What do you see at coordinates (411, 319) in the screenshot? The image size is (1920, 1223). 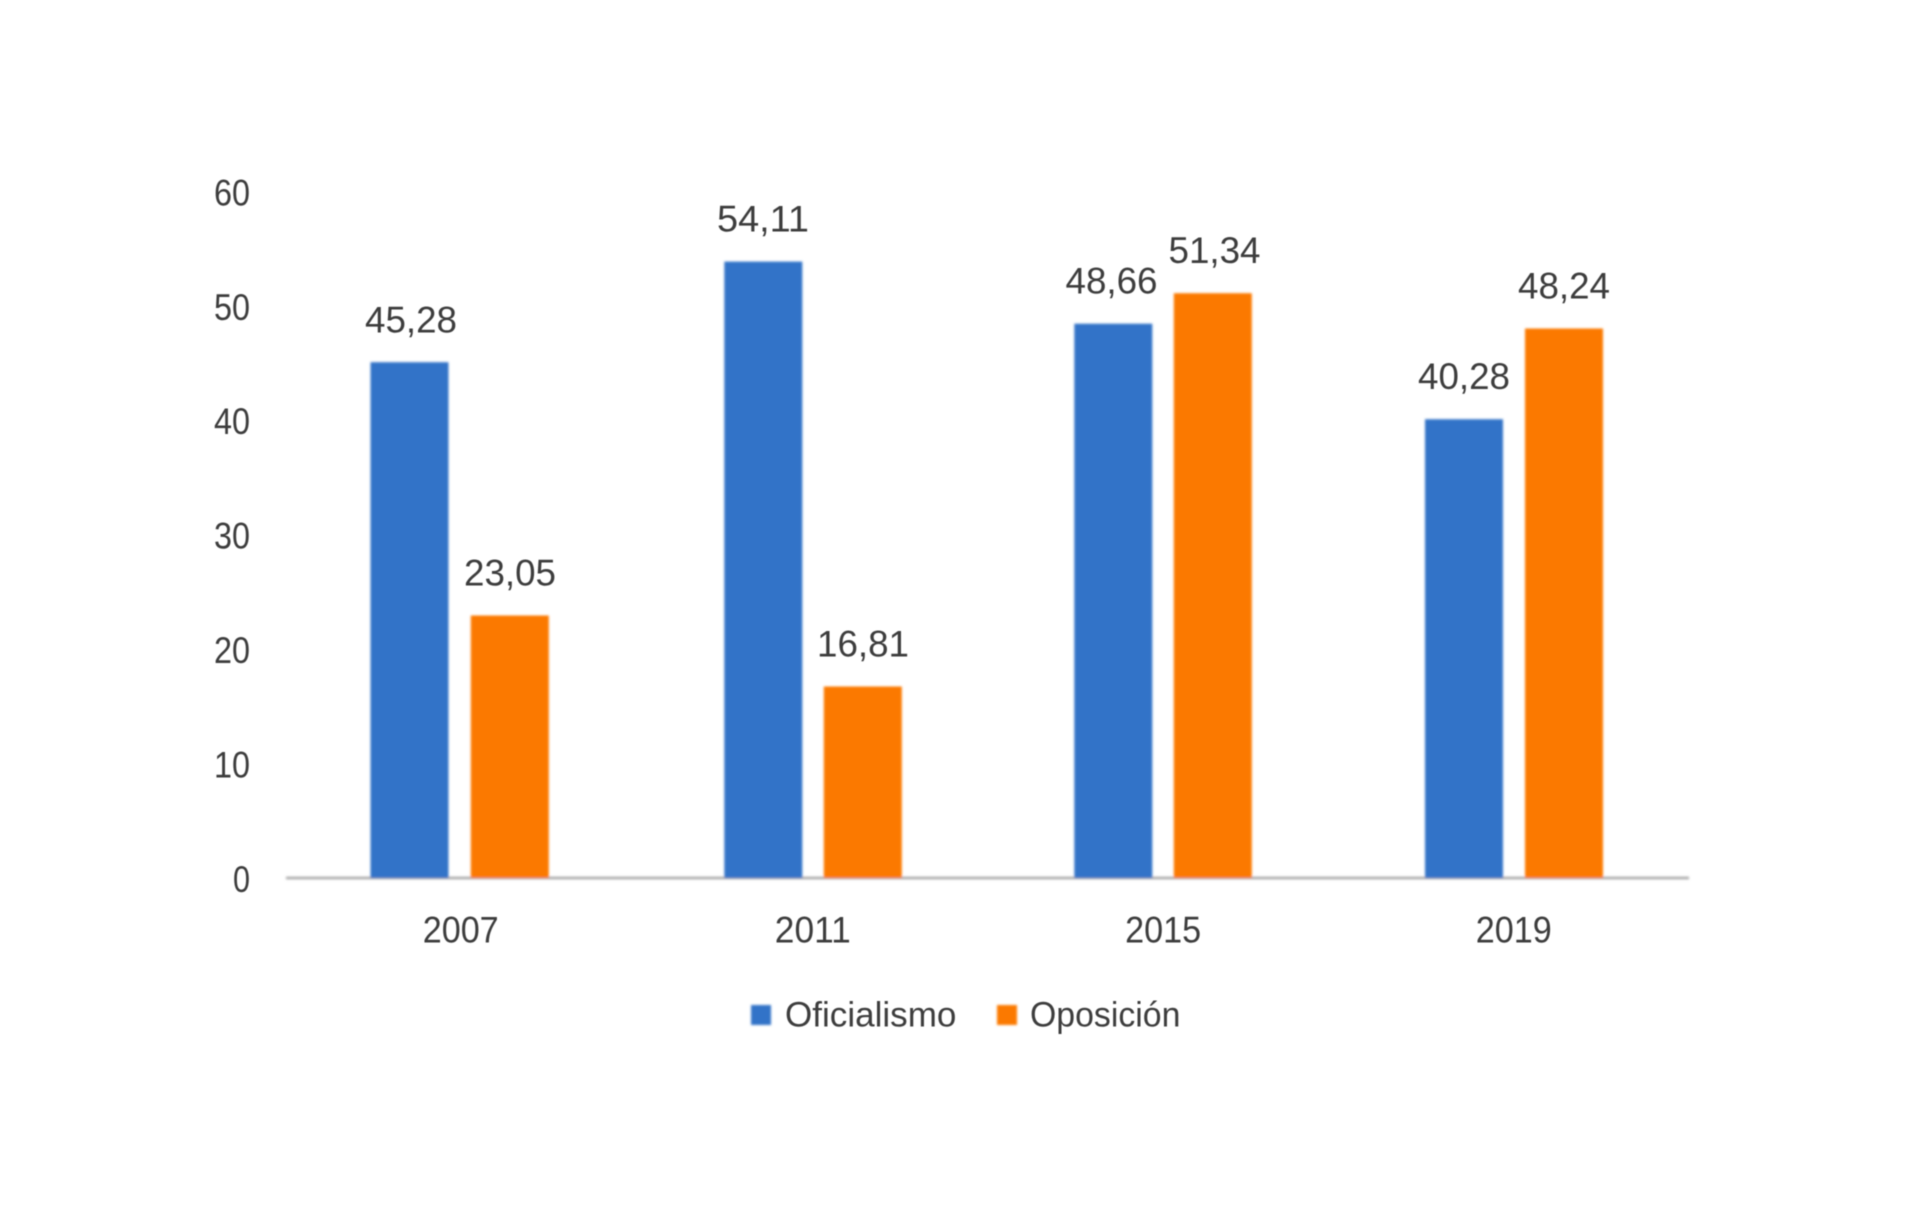 I see `svg-text: 45,28` at bounding box center [411, 319].